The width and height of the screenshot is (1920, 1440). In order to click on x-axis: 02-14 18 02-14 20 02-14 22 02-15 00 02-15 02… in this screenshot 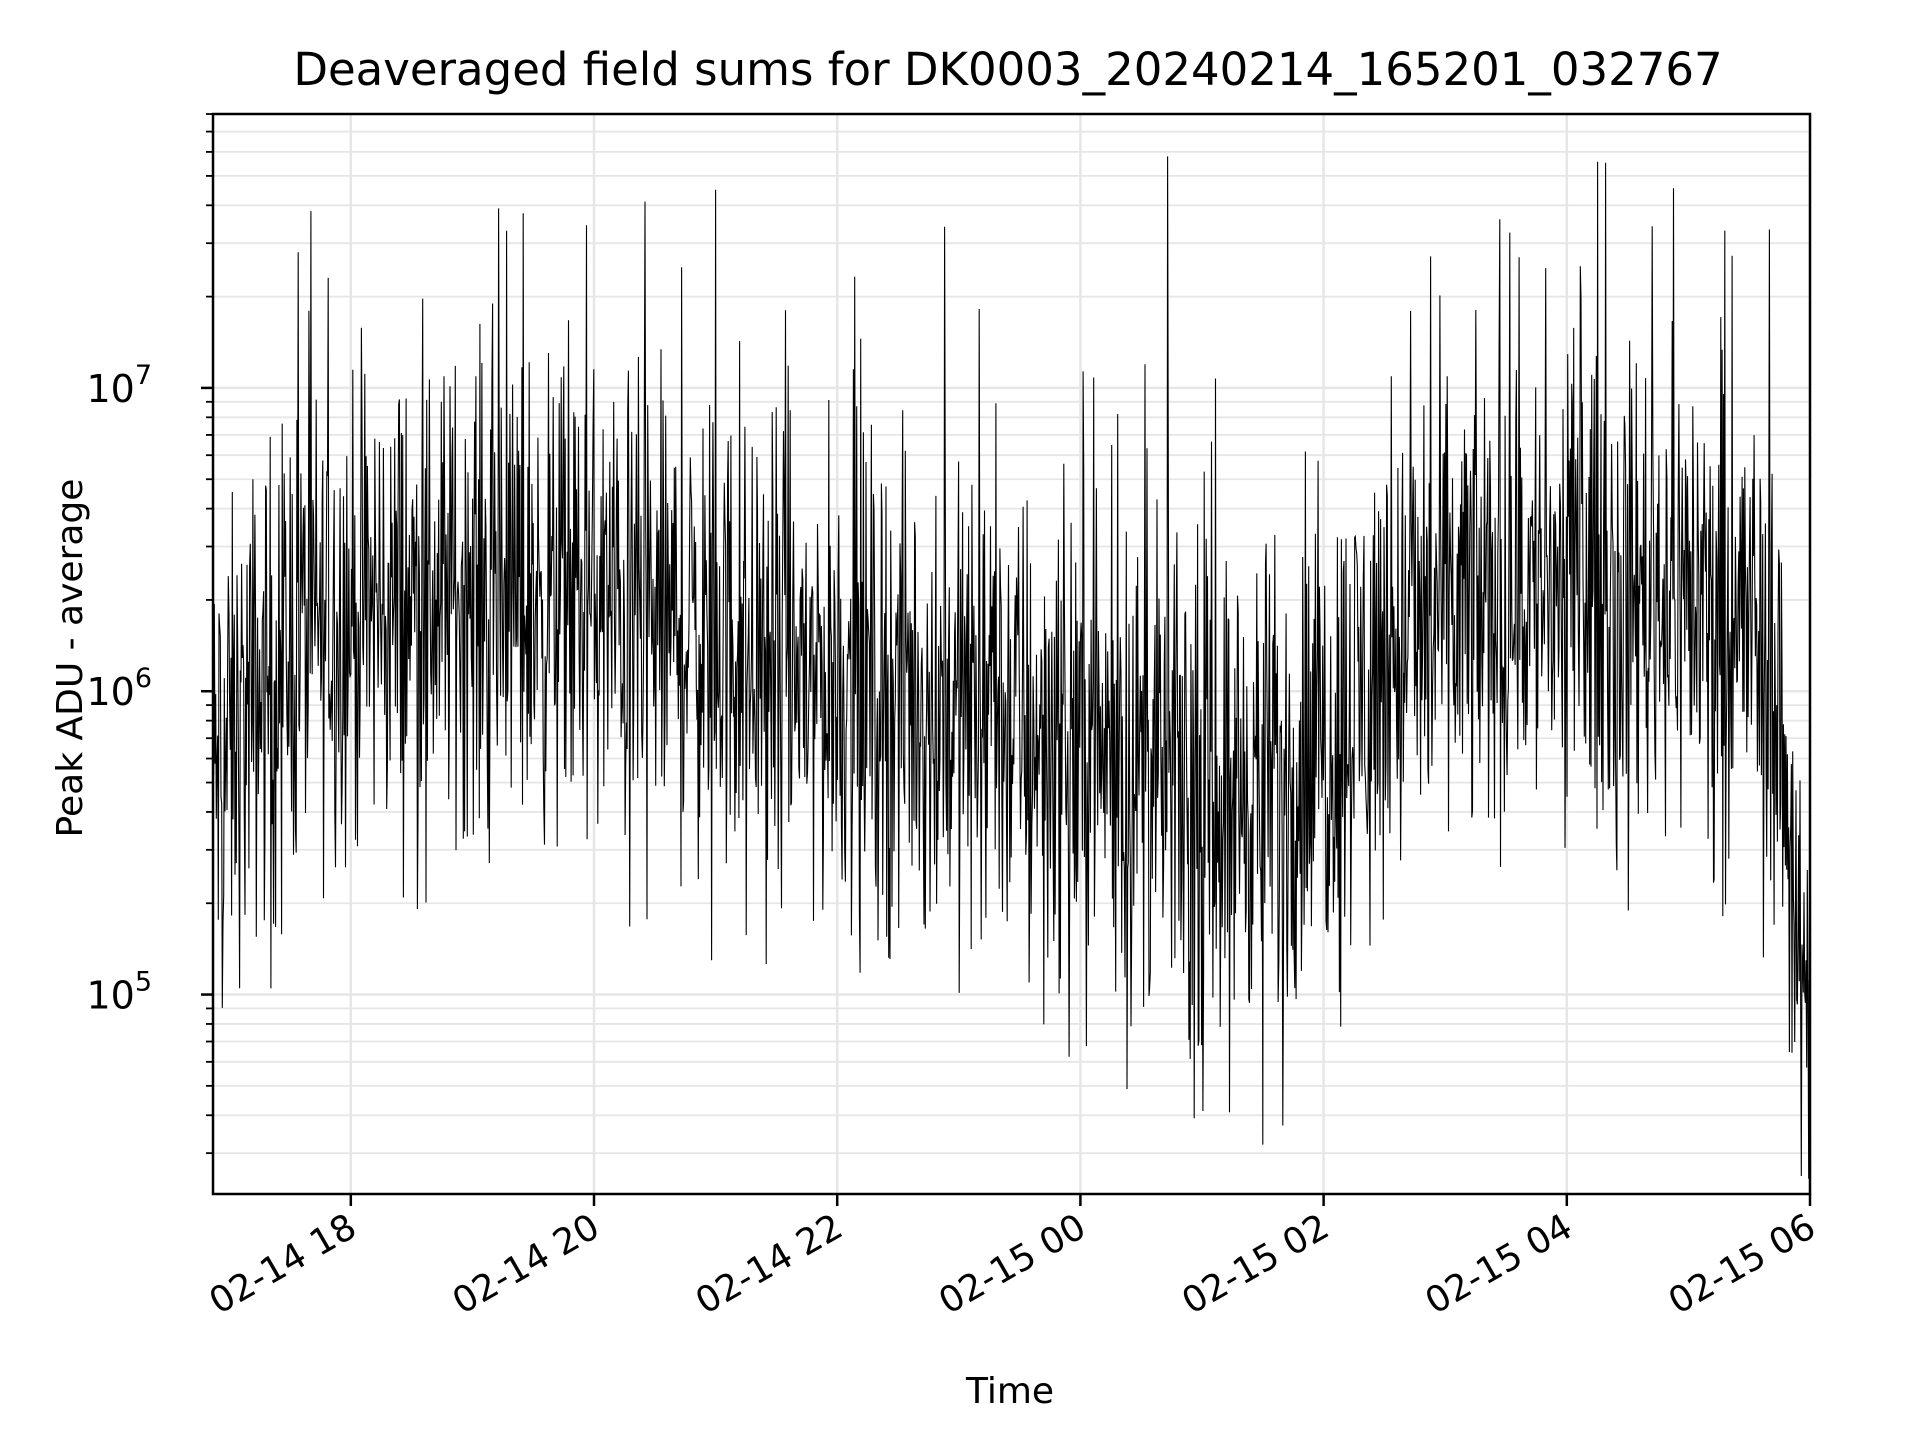, I will do `click(1013, 1258)`.